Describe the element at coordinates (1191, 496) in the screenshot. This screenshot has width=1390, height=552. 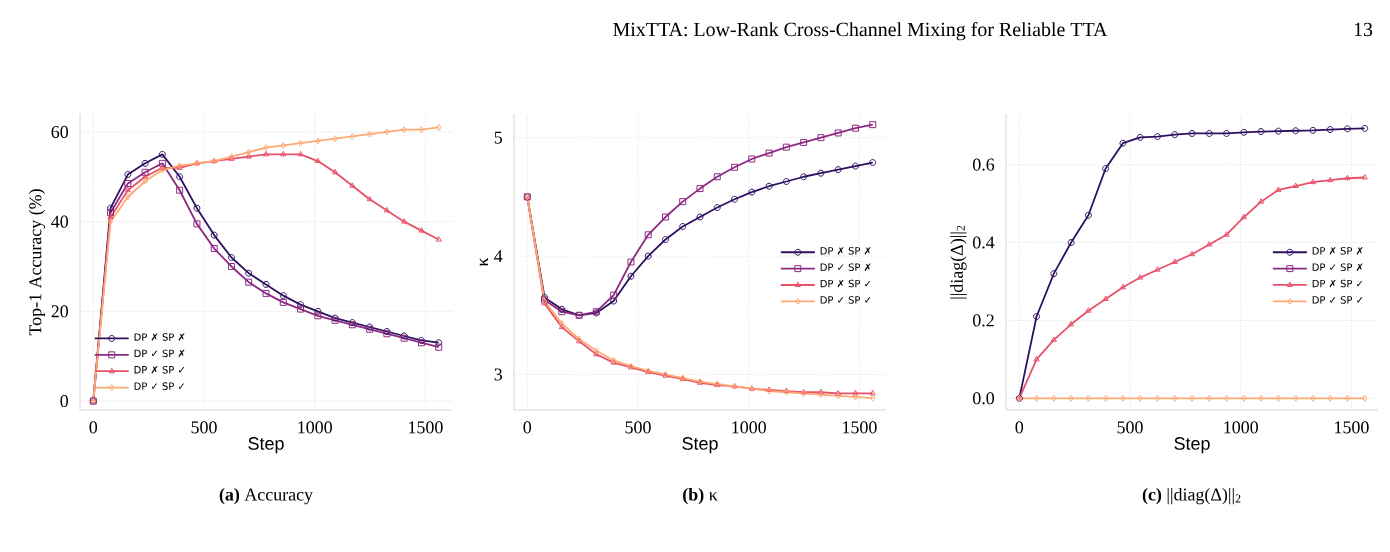
I see `text: (c) ||diag(Δ)||$_{2}$` at that location.